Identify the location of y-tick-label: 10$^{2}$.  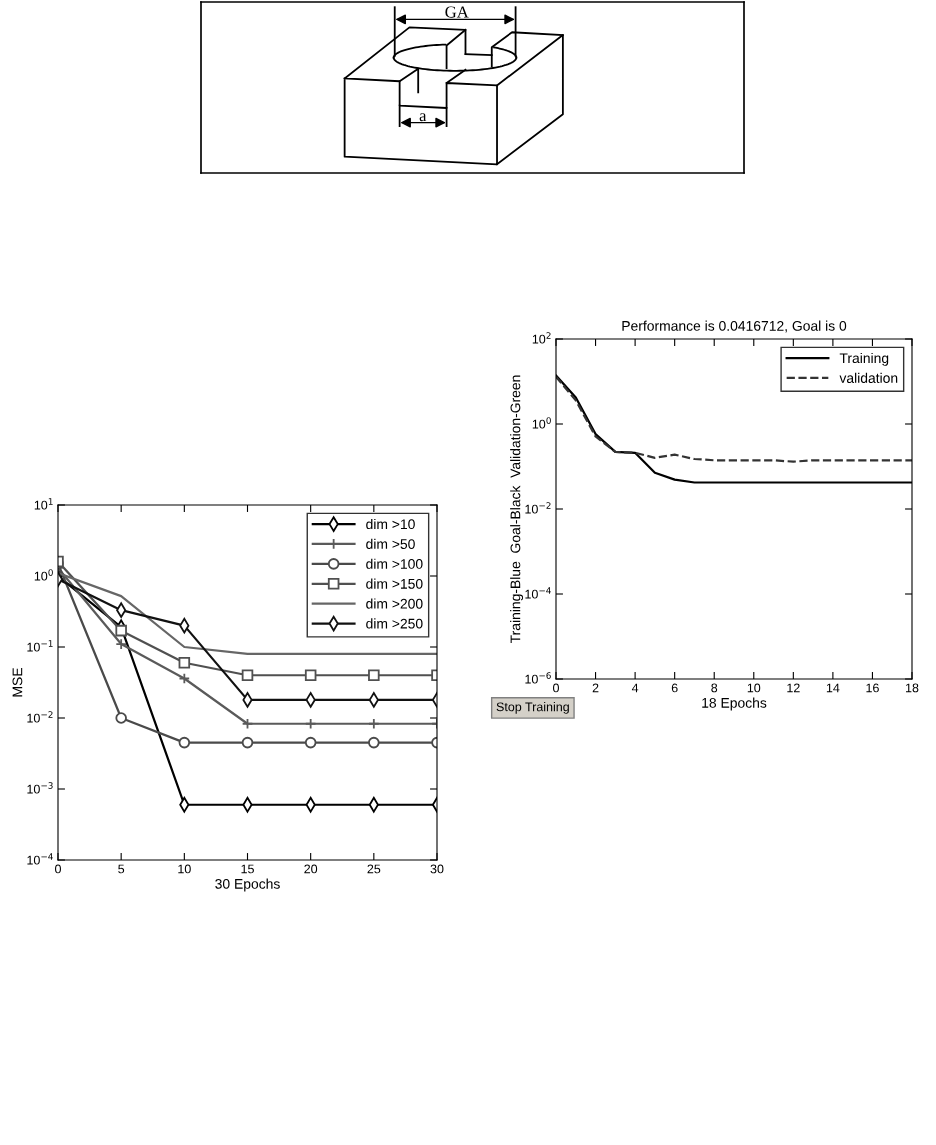
(541, 338).